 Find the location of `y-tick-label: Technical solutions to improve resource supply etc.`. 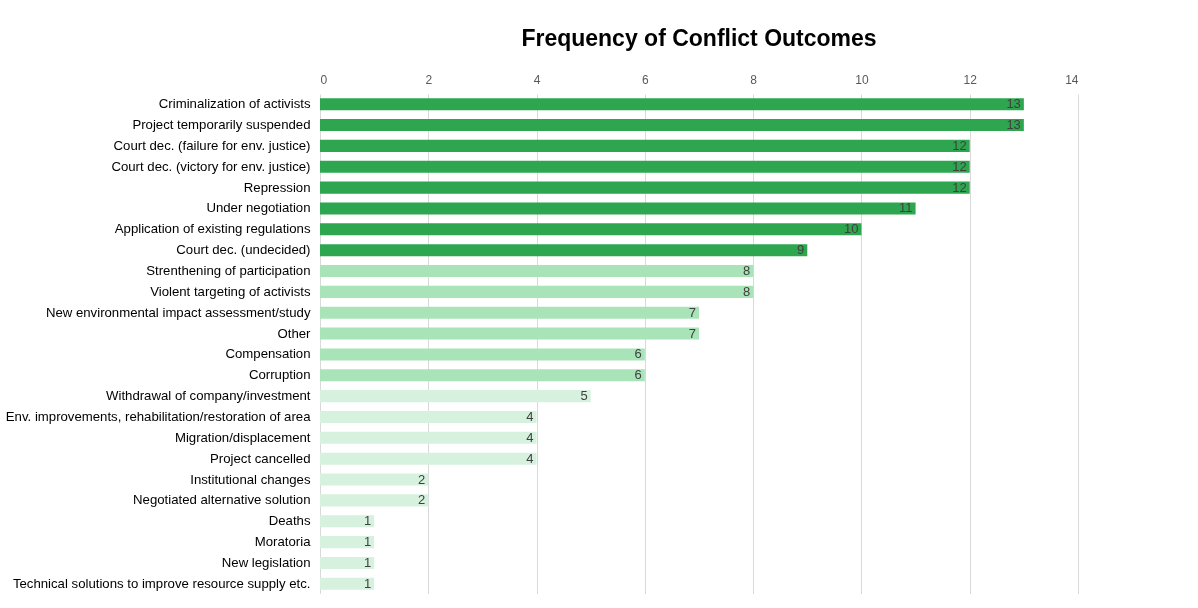

y-tick-label: Technical solutions to improve resource supply etc. is located at coordinates (161, 583).